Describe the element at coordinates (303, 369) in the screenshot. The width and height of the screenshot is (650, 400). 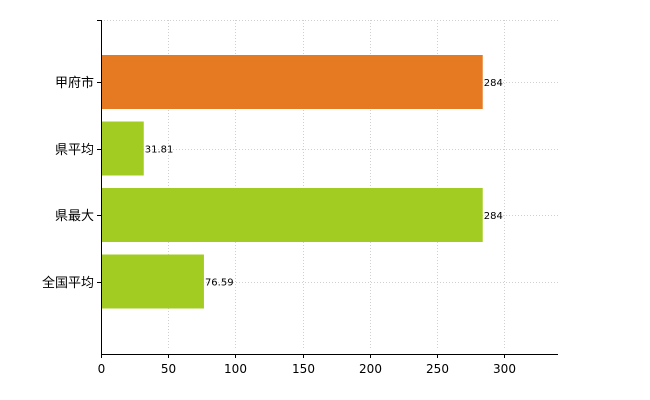
I see `x-tick-label-150: 150` at that location.